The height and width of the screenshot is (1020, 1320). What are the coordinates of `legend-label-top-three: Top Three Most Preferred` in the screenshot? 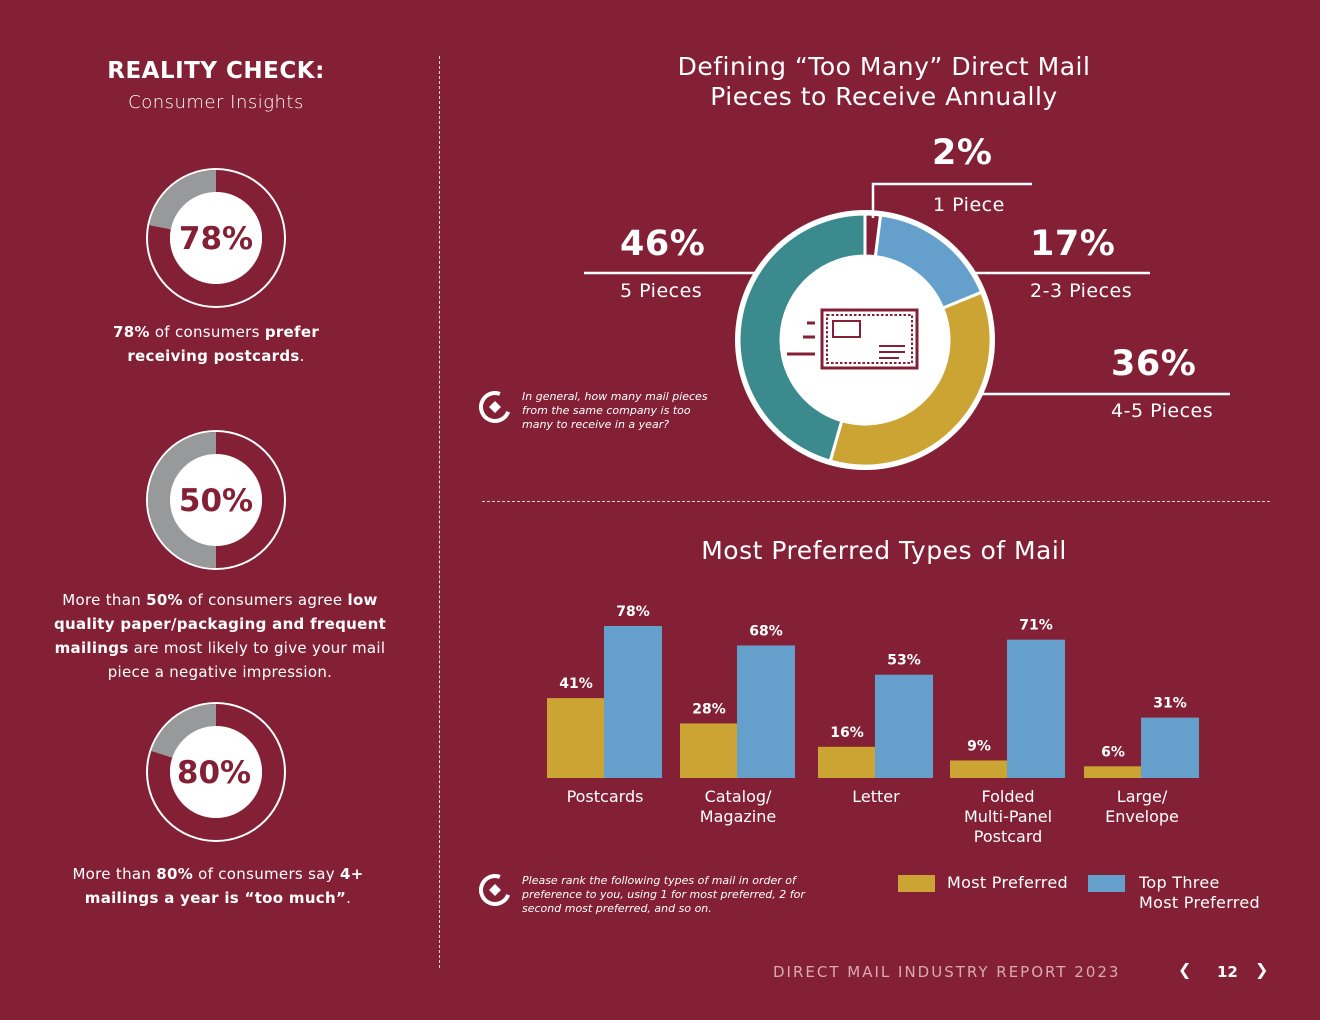 It's located at (1199, 893).